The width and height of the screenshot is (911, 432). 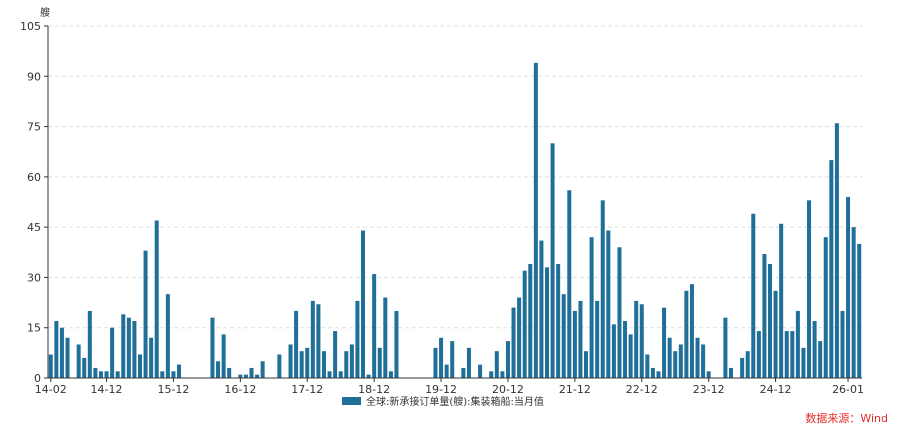 What do you see at coordinates (30, 26) in the screenshot?
I see `y-tick-label: 105` at bounding box center [30, 26].